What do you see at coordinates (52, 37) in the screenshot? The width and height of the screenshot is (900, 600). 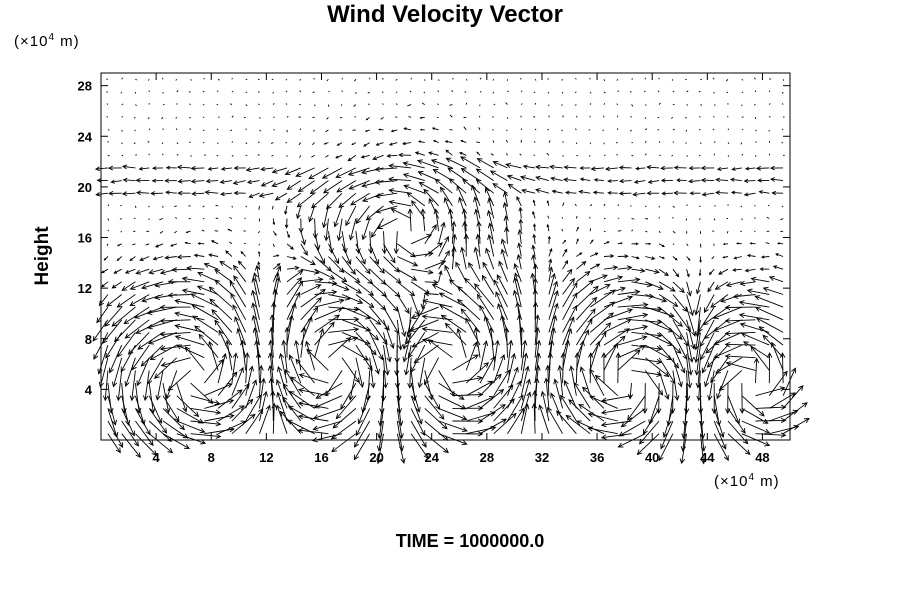 I see `y-unit-exponent: 4` at bounding box center [52, 37].